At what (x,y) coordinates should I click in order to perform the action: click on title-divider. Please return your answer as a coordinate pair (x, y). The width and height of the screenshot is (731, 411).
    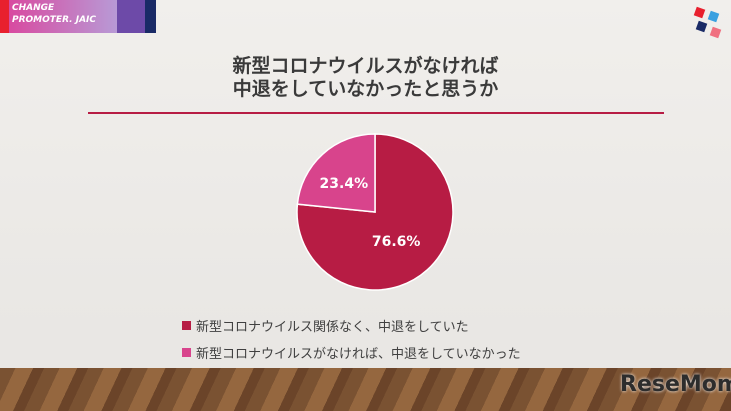
    Looking at the image, I should click on (376, 113).